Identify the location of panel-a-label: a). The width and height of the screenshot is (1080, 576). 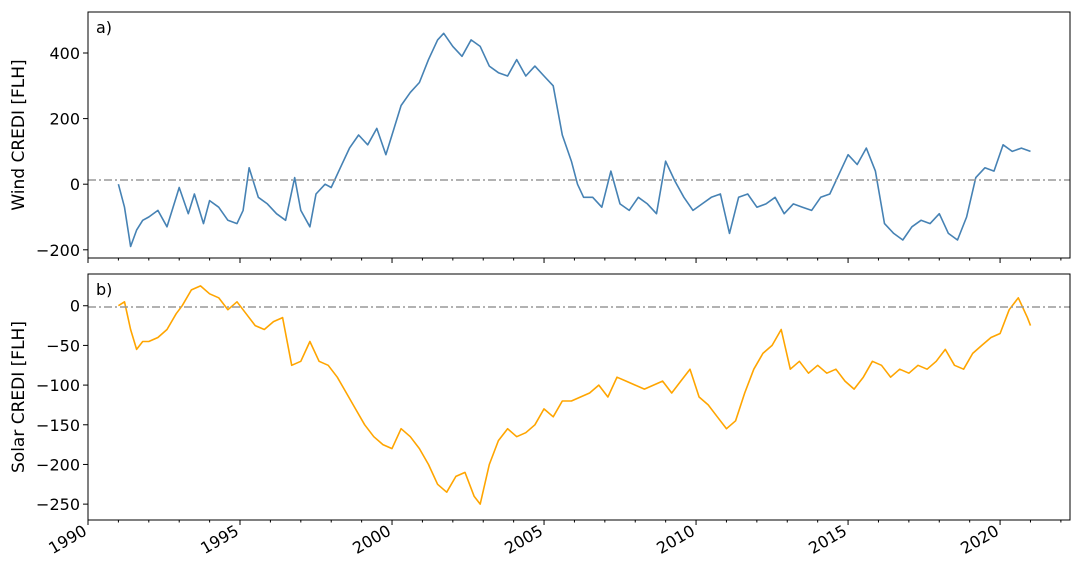
(104, 27).